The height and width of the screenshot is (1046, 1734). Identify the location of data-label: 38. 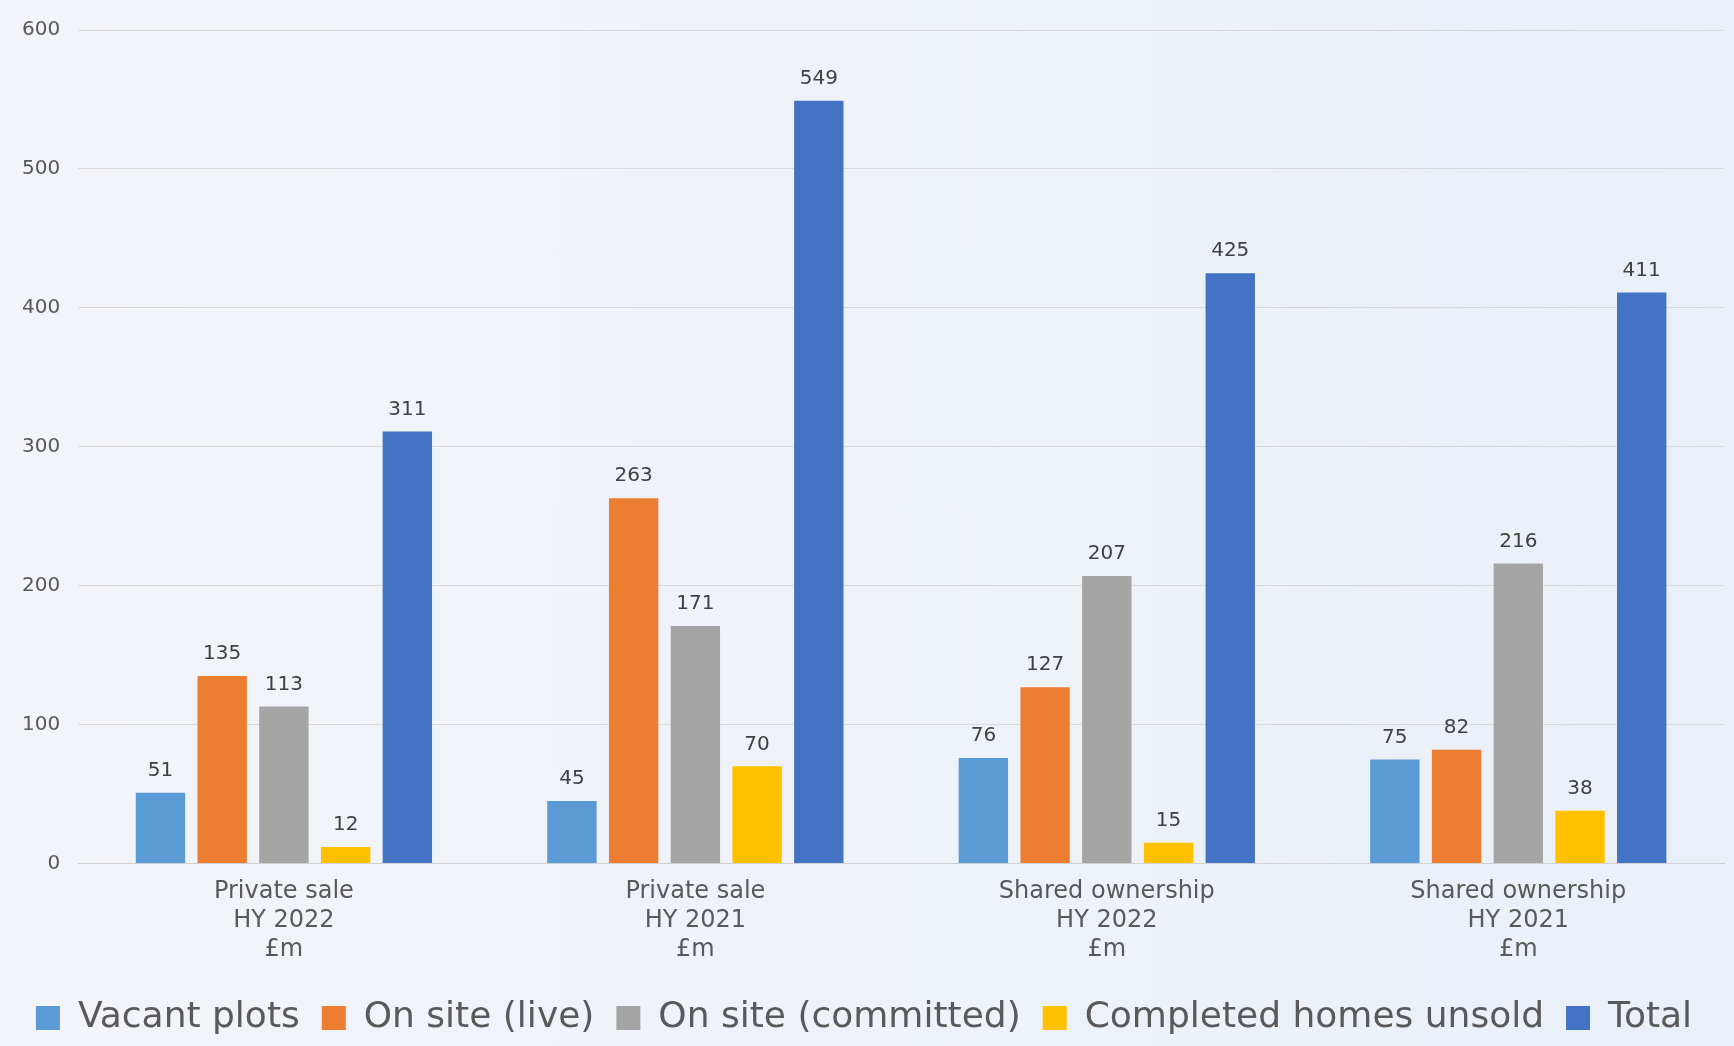
(1580, 787).